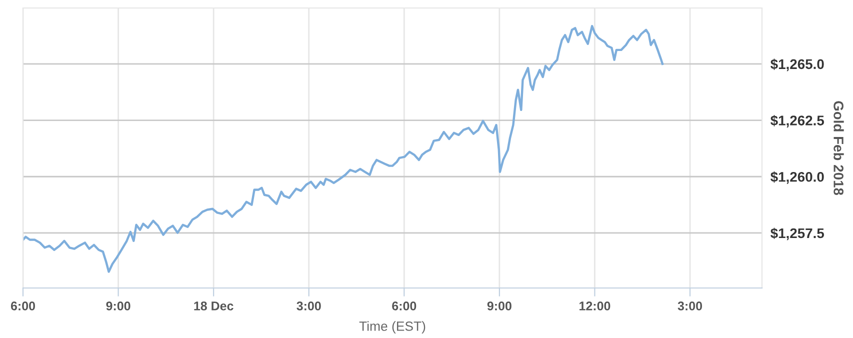 This screenshot has width=853, height=338. I want to click on y-tick-label: $1,257.5, so click(797, 234).